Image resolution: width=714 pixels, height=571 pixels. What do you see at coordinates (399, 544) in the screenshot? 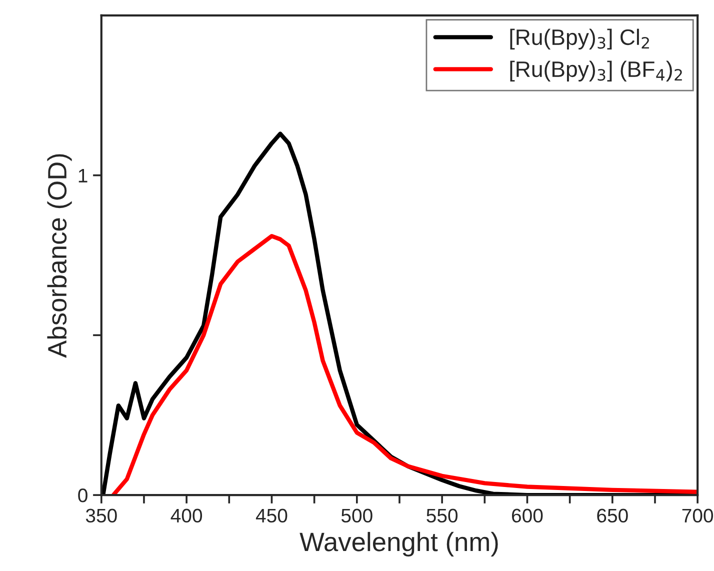
I see `x-axis-title: Wavelenght (nm)` at bounding box center [399, 544].